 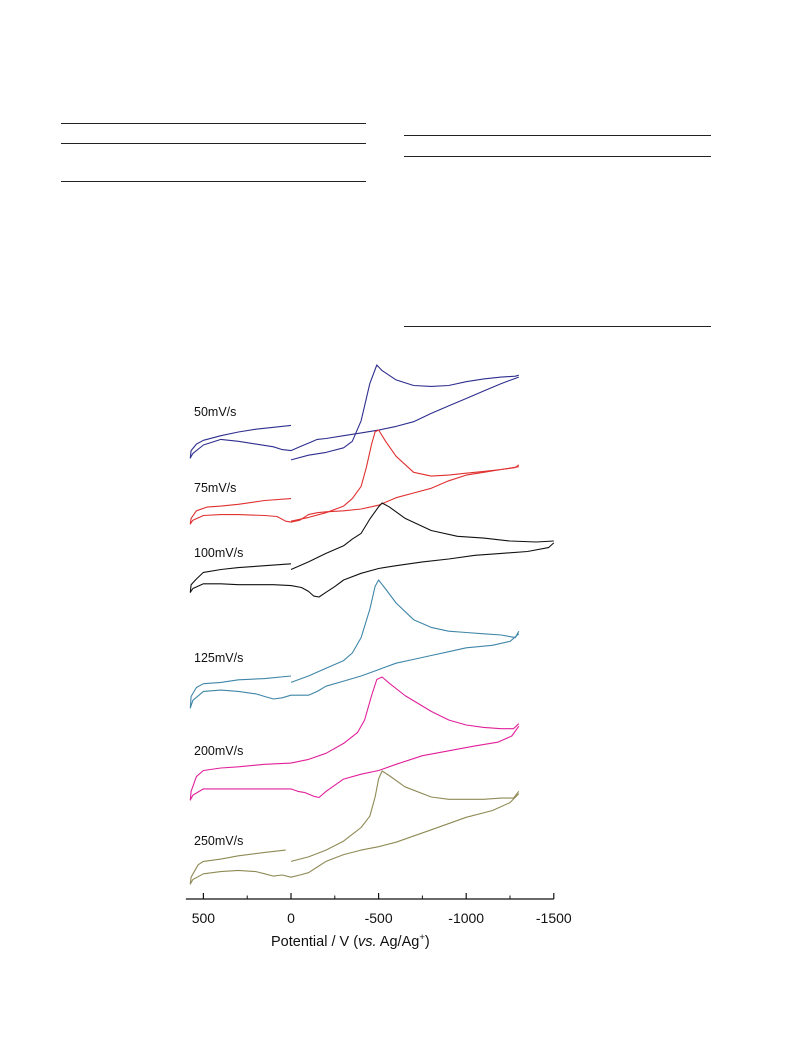 I want to click on cv-curve-reverse-75mv-s, so click(x=354, y=495).